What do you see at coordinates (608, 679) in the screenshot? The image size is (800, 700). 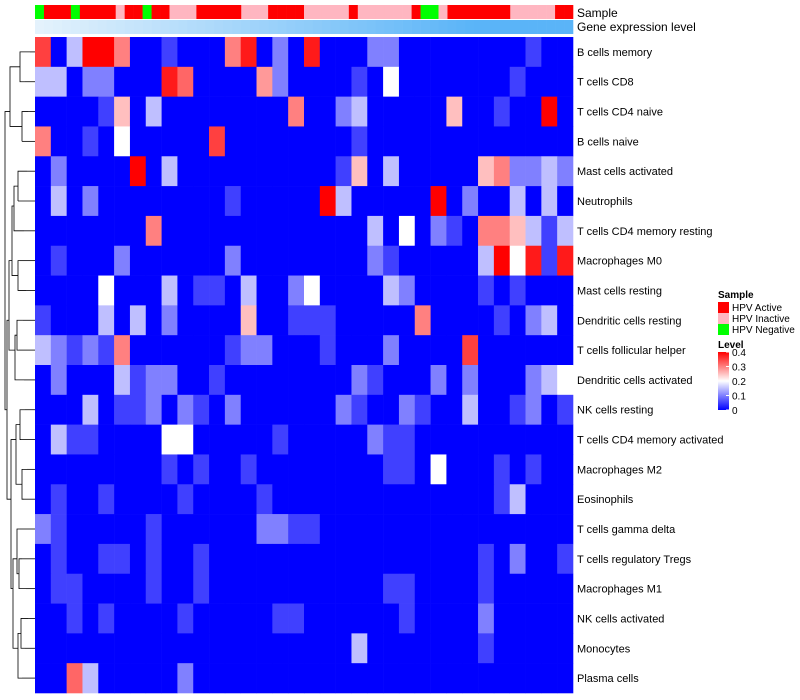 I see `row-label: Plasma cells` at bounding box center [608, 679].